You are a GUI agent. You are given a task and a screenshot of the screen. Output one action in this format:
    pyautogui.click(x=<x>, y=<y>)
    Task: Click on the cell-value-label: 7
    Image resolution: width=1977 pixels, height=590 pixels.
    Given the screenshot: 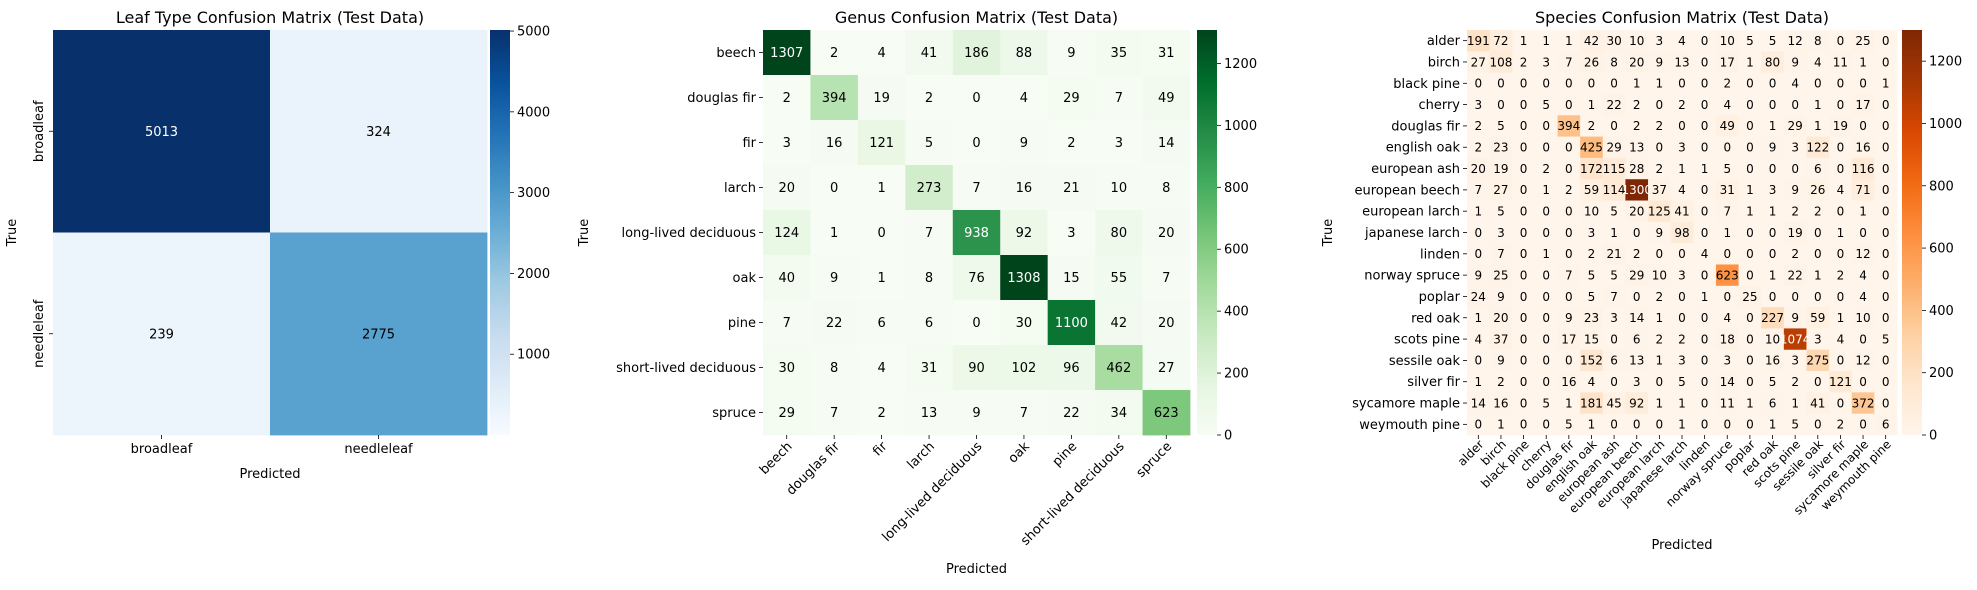 What is the action you would take?
    pyautogui.click(x=1119, y=98)
    